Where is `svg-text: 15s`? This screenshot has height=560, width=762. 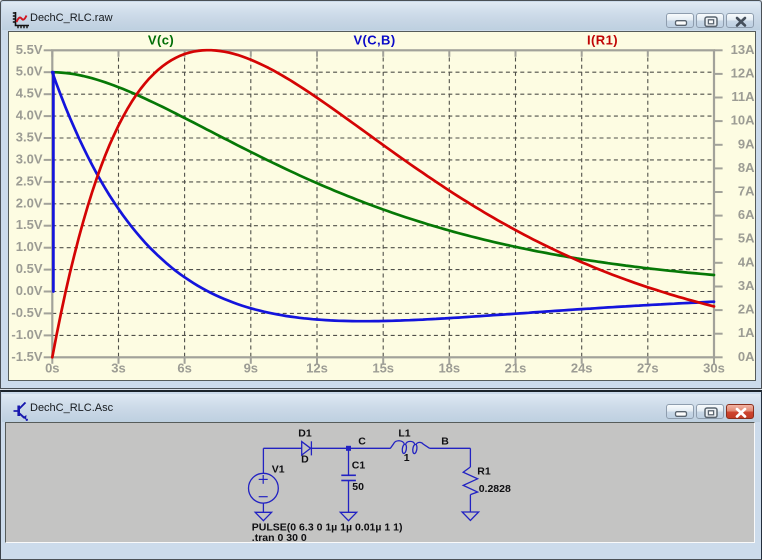 svg-text: 15s is located at coordinates (383, 367).